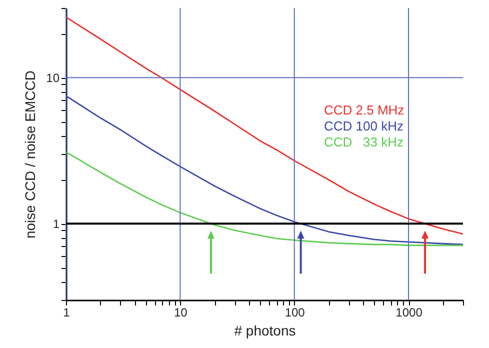 This screenshot has height=348, width=489. Describe the element at coordinates (364, 126) in the screenshot. I see `text: CCD 100 kHz` at that location.